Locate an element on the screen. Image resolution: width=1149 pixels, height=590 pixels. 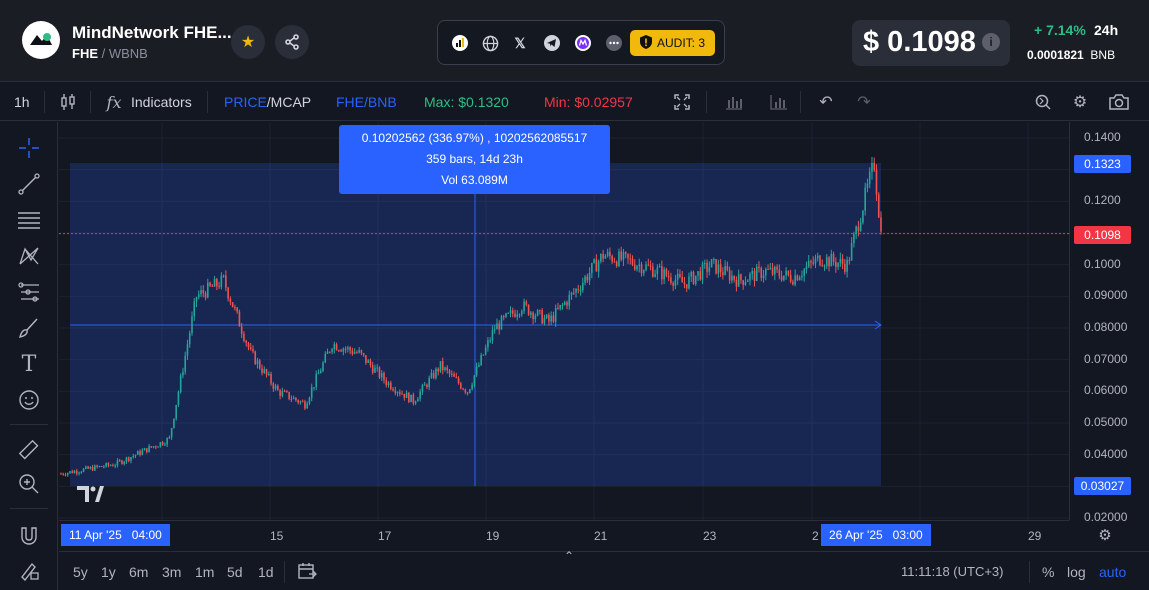
range-3m: 3m is located at coordinates (172, 572).